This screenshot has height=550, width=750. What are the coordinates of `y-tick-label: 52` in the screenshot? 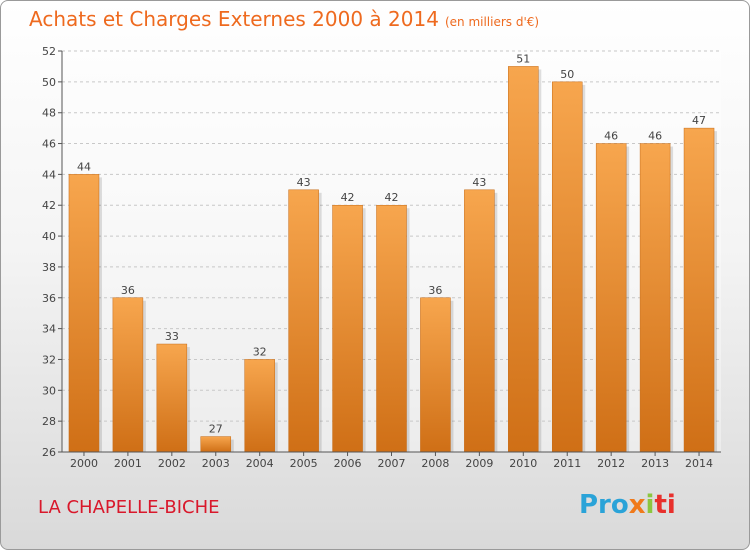 It's located at (49, 51).